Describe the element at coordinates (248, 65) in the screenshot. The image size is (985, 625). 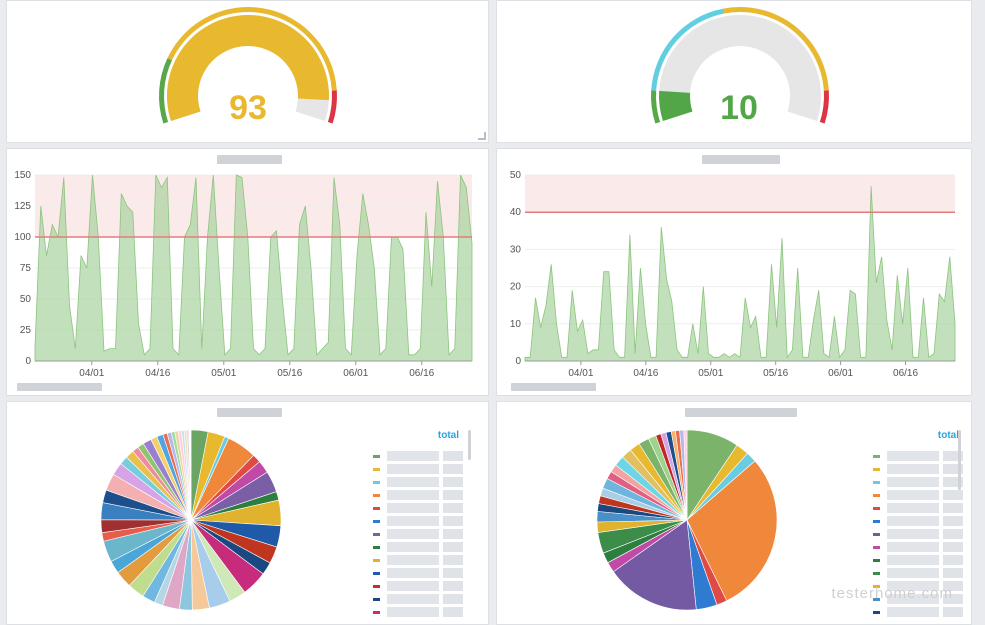
I see `gauge-left` at that location.